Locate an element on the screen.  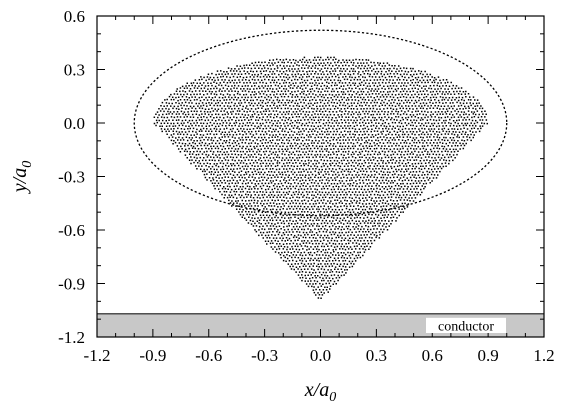
y-tick-label: -0.9 is located at coordinates (71, 284).